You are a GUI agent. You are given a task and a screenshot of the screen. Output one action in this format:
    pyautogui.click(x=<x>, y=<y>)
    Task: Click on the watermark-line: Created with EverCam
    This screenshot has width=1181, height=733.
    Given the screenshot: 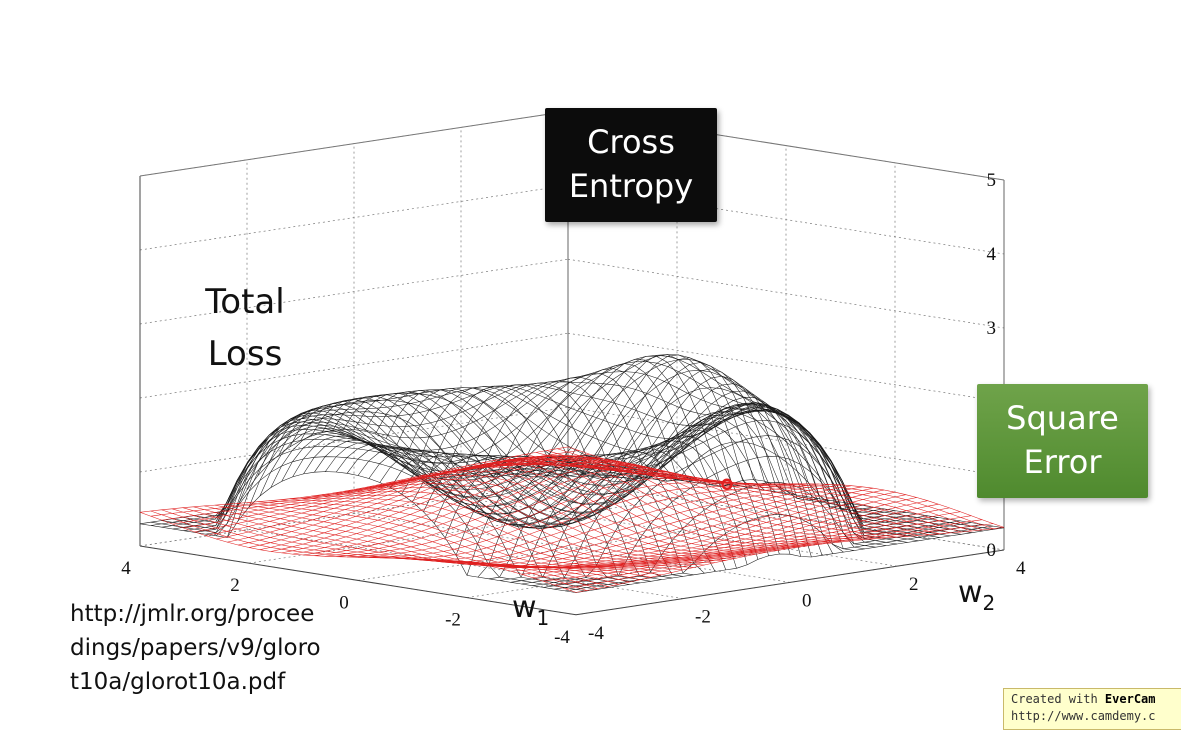 What is the action you would take?
    pyautogui.click(x=1096, y=699)
    